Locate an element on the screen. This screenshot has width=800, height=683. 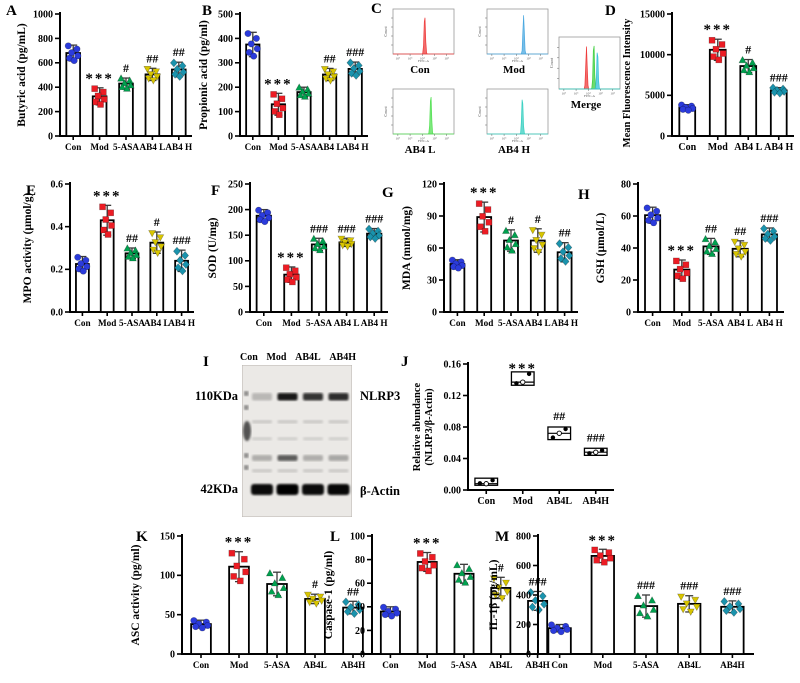
svg-text: 10000 is located at coordinates (652, 55).